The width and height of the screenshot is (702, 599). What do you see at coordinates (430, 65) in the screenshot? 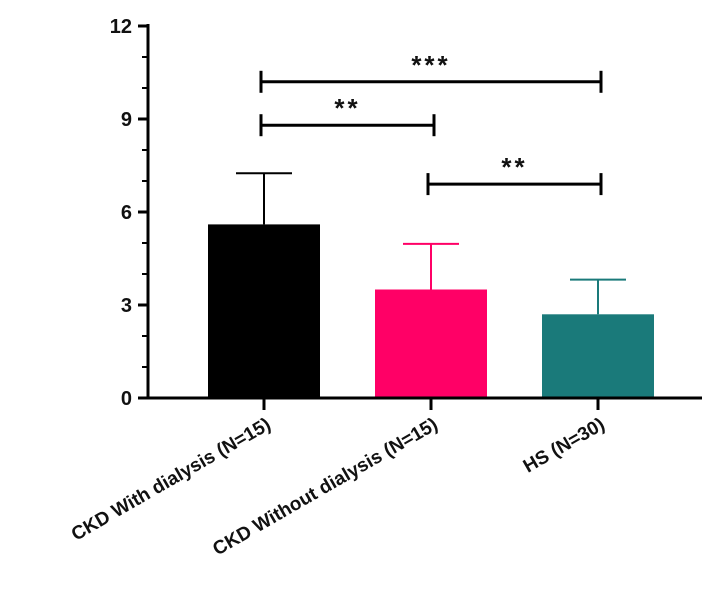
I see `sig-label-0: ***` at bounding box center [430, 65].